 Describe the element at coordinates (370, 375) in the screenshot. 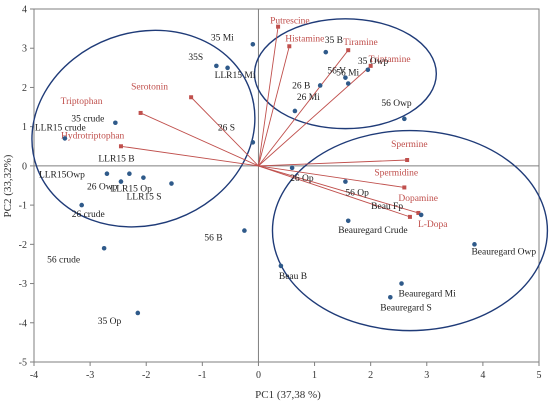

I see `x-tick-label: 2` at that location.